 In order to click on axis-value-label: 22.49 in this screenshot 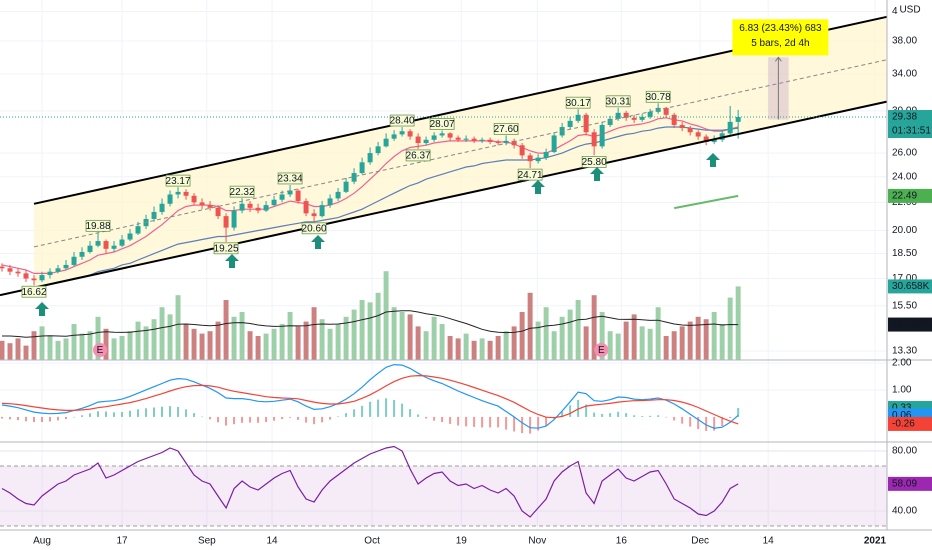, I will do `click(904, 196)`.